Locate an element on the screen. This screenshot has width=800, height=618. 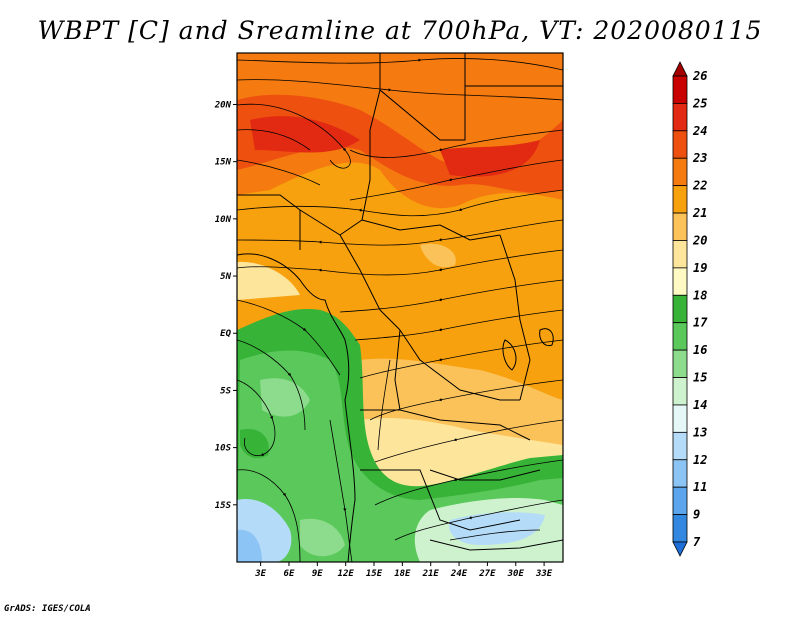
lat-tick-label: 10S is located at coordinates (223, 449).